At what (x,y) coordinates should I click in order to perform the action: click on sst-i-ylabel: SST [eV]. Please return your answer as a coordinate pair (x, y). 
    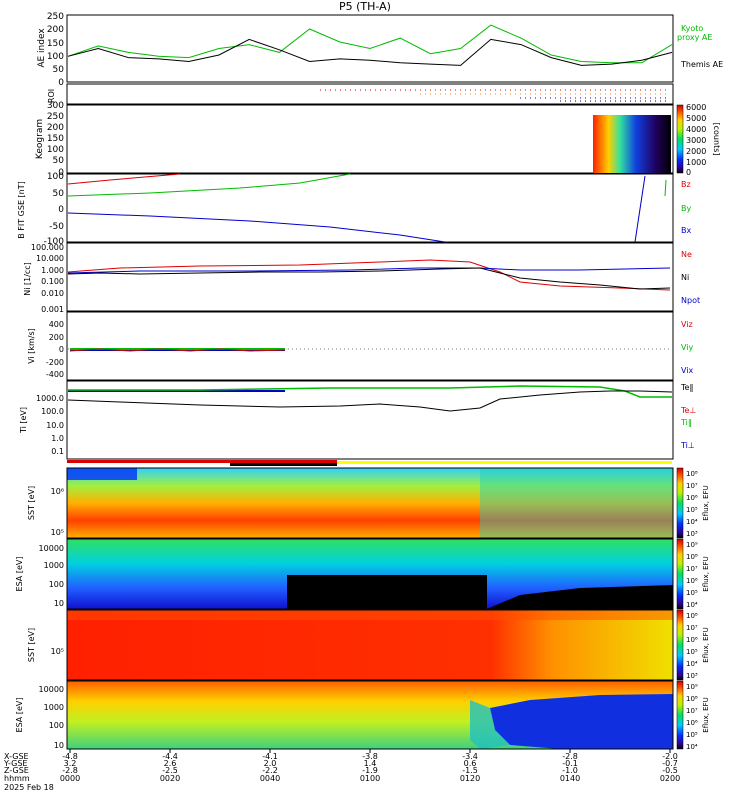
    Looking at the image, I should click on (31, 645).